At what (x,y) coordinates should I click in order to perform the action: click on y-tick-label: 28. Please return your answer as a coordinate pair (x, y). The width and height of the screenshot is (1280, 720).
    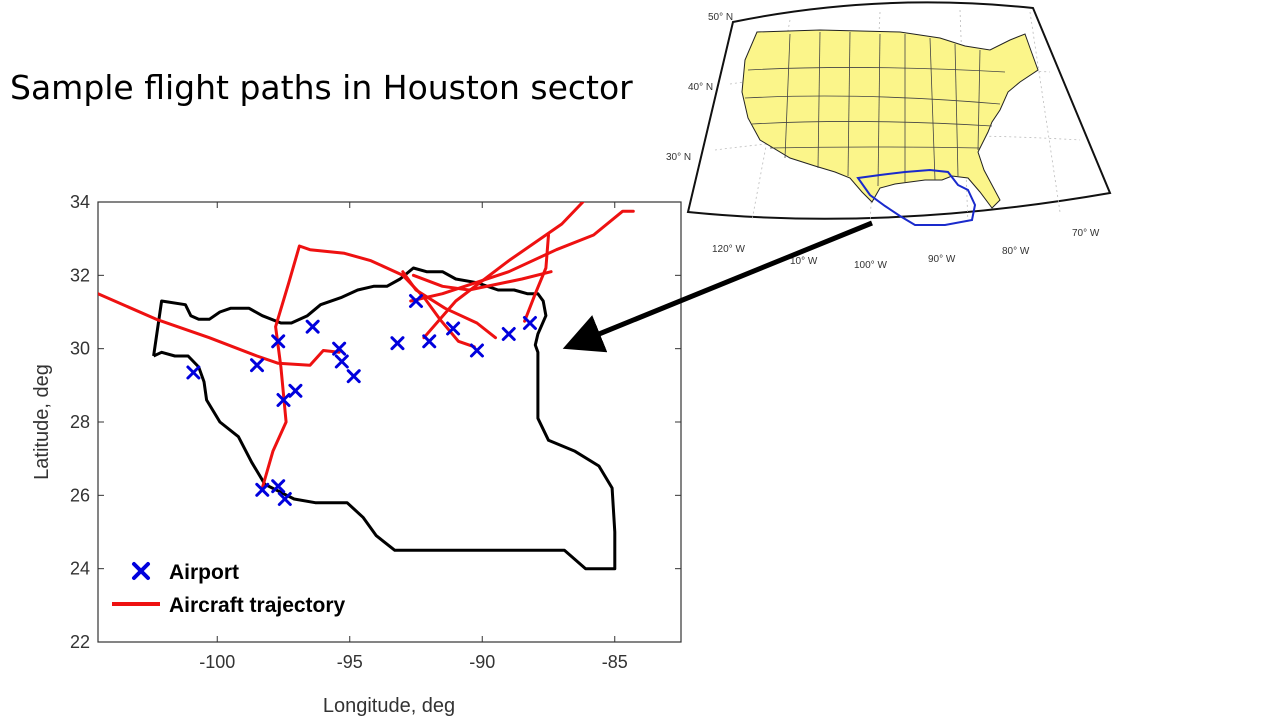
    Looking at the image, I should click on (80, 422).